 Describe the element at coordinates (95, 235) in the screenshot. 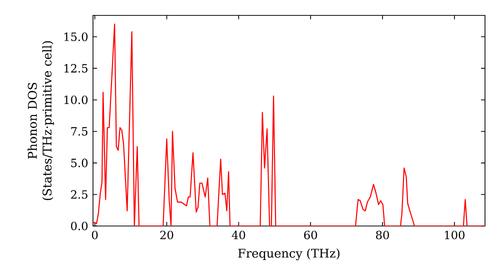

I see `x-tick-label: 0` at that location.